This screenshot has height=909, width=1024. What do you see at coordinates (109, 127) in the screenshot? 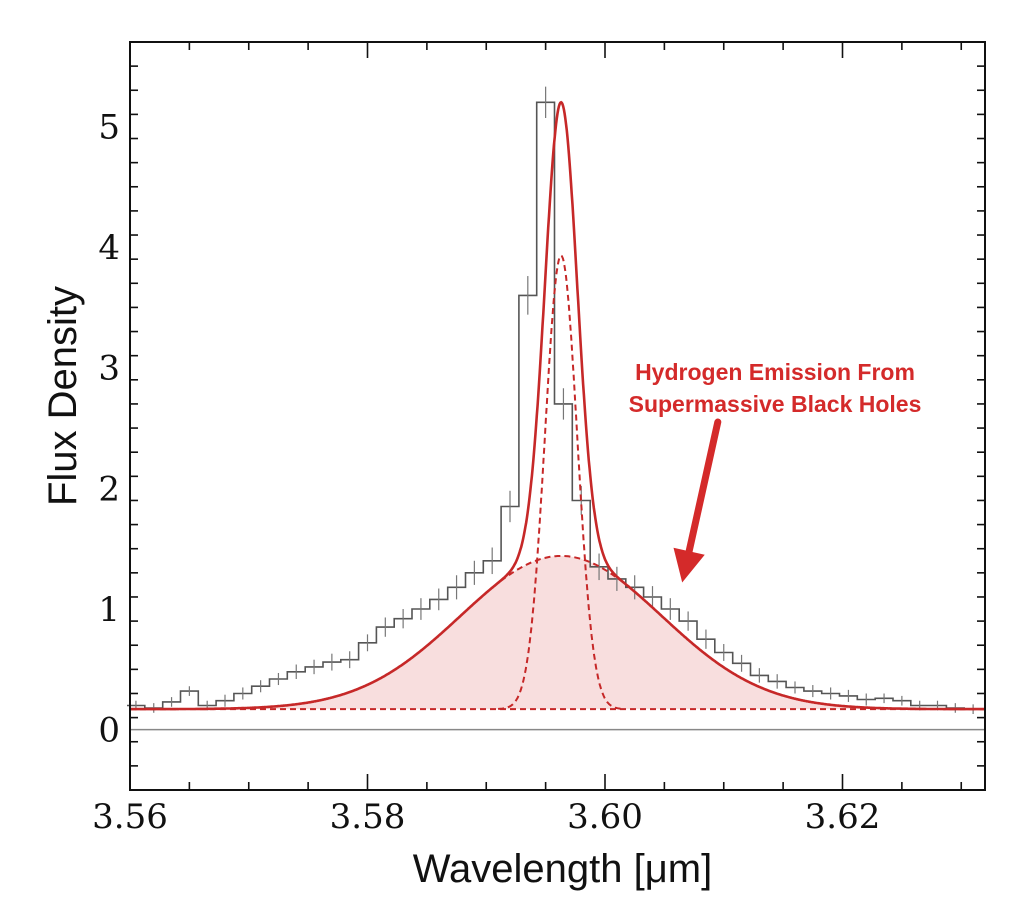
I see `y-tick-label: 5` at bounding box center [109, 127].